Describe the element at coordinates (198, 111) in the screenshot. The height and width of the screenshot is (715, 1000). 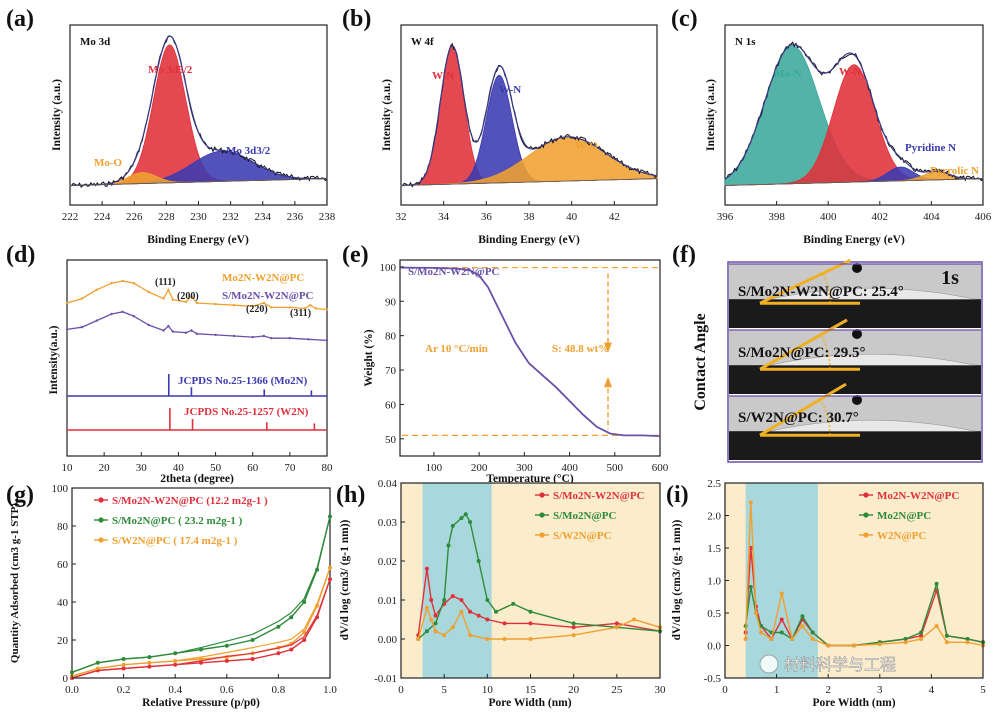
I see `panel-a-plot` at that location.